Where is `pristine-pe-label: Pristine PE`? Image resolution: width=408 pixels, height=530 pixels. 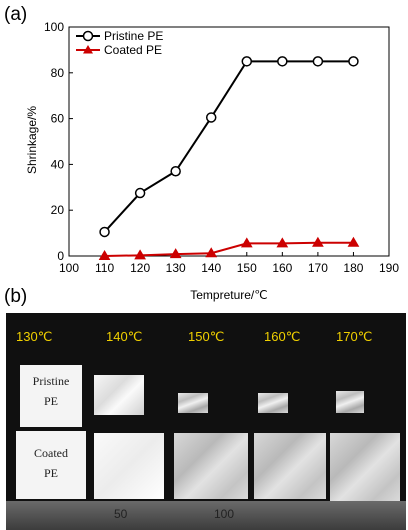 pristine-pe-label: Pristine PE is located at coordinates (51, 396).